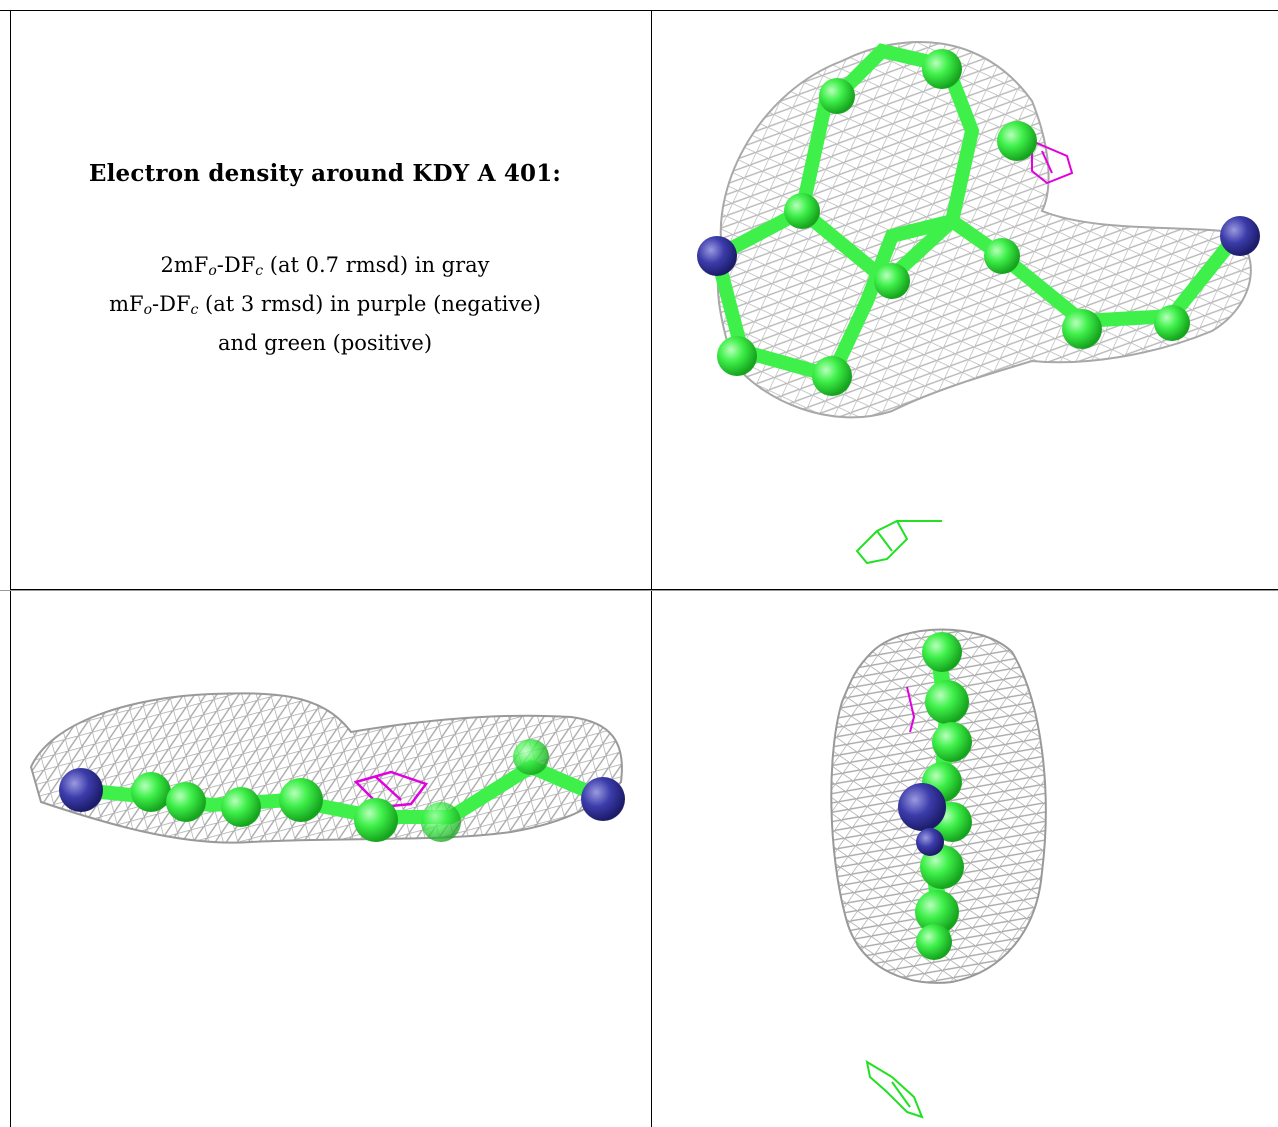 The image size is (1278, 1127). What do you see at coordinates (325, 343) in the screenshot?
I see `legend-line-positive: and green (positive)` at bounding box center [325, 343].